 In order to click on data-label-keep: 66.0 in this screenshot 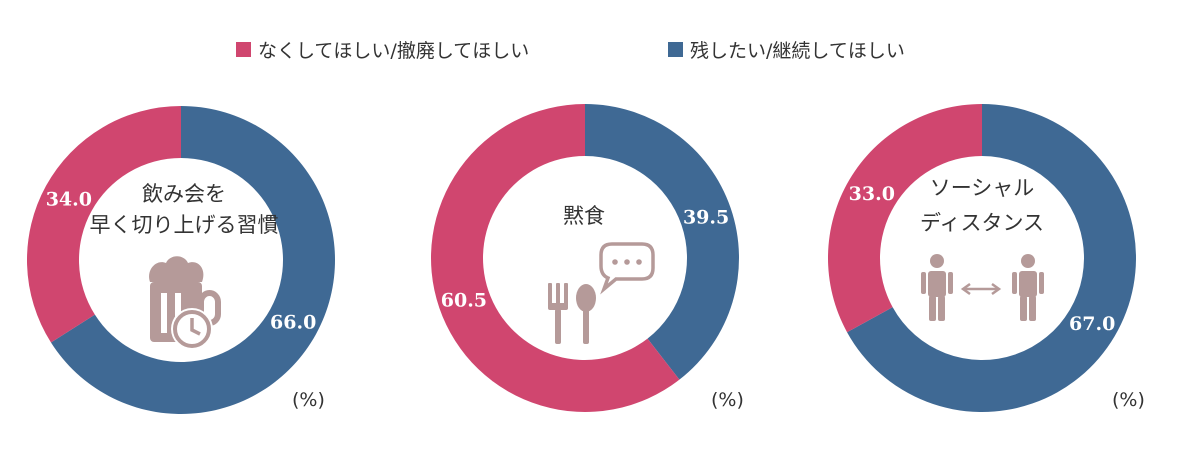, I will do `click(293, 323)`.